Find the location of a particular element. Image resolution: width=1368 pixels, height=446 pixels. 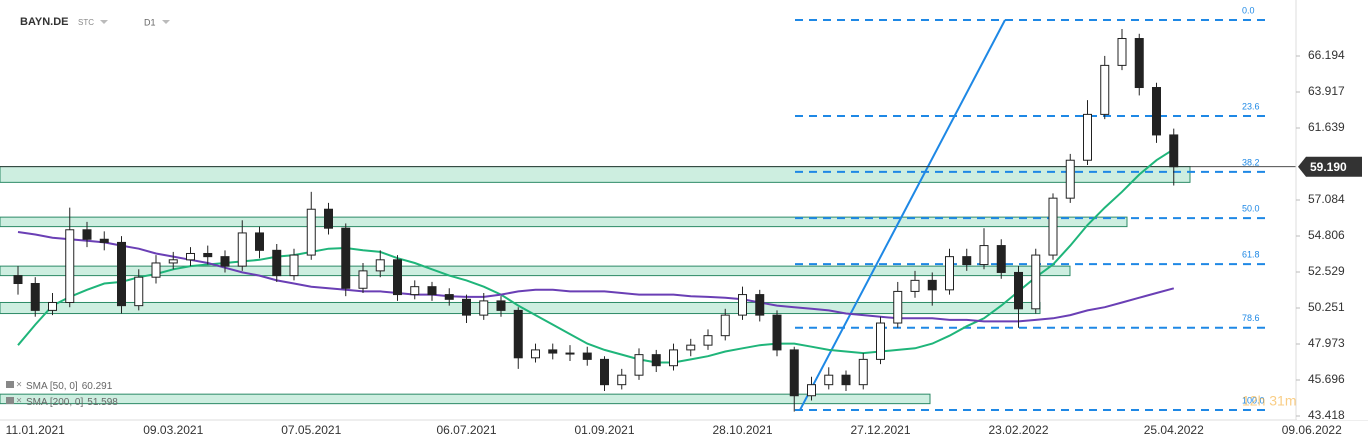

legend-value: 51.598 is located at coordinates (102, 402).